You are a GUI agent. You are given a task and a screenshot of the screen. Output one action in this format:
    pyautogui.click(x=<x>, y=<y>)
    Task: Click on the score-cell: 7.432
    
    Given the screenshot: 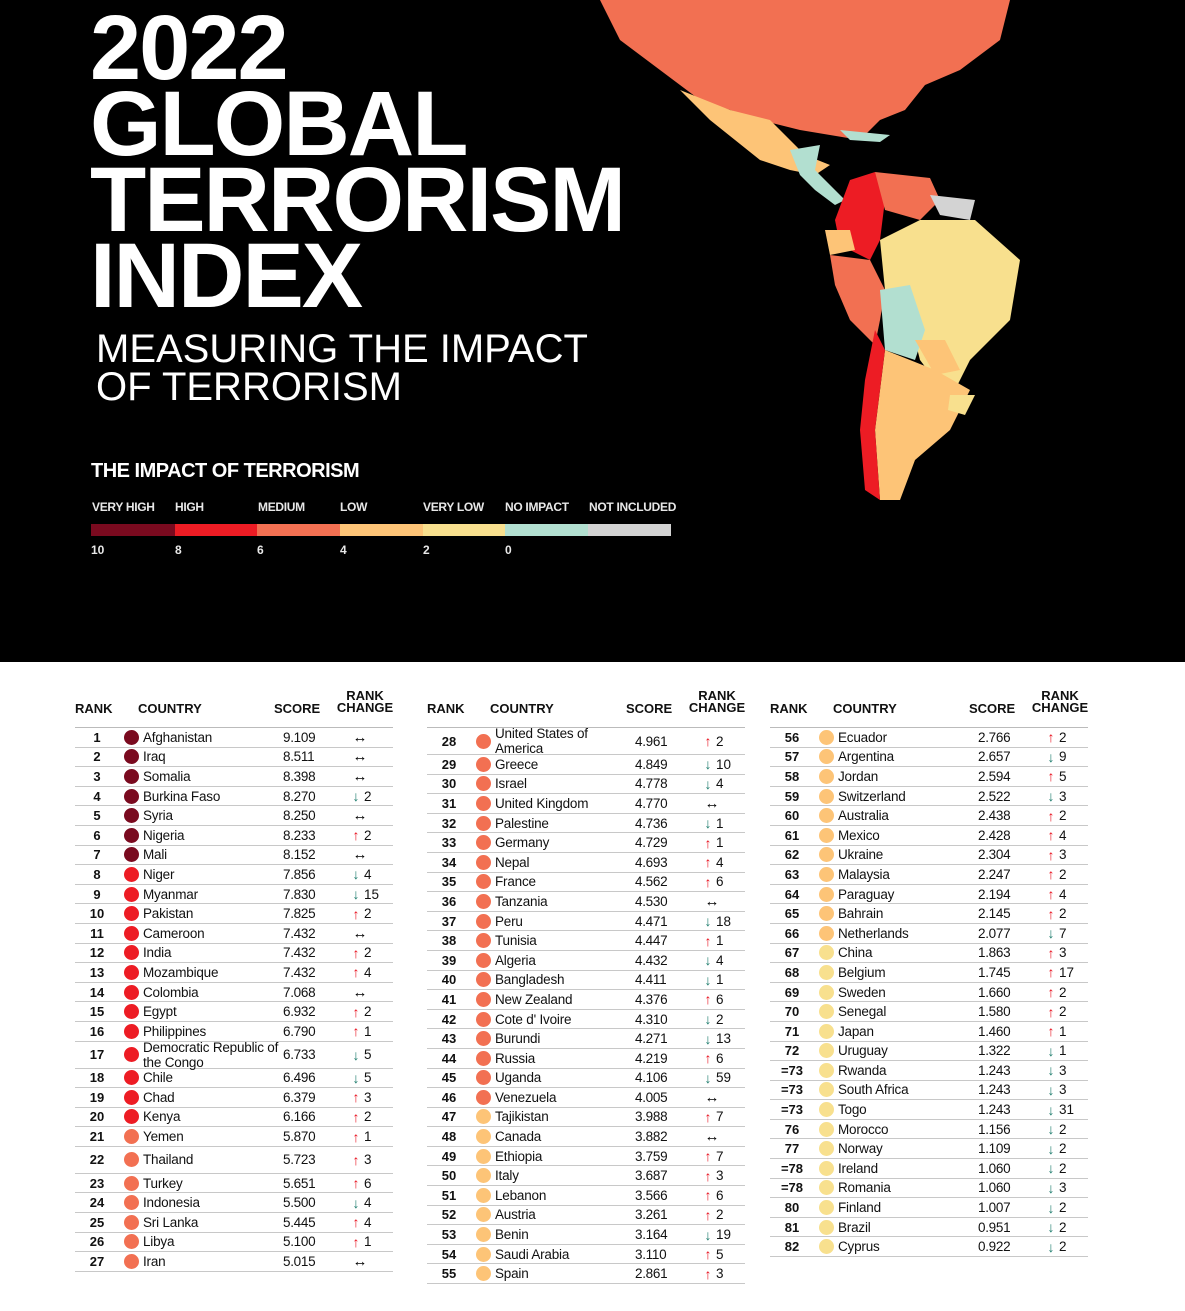 What is the action you would take?
    pyautogui.click(x=299, y=953)
    